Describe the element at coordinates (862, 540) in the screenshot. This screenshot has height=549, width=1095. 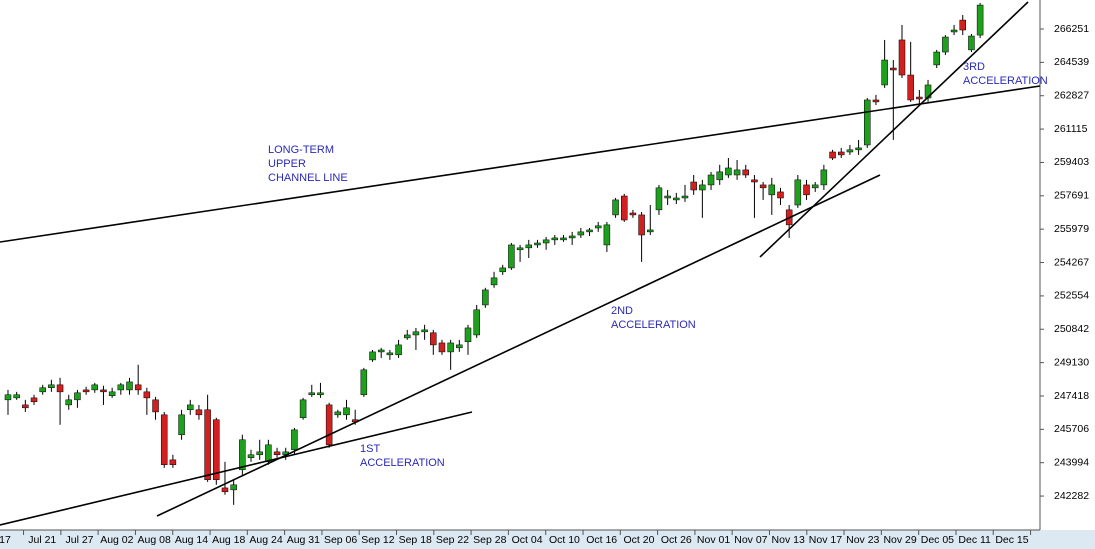
I see `x-tick-label: Nov 23` at that location.